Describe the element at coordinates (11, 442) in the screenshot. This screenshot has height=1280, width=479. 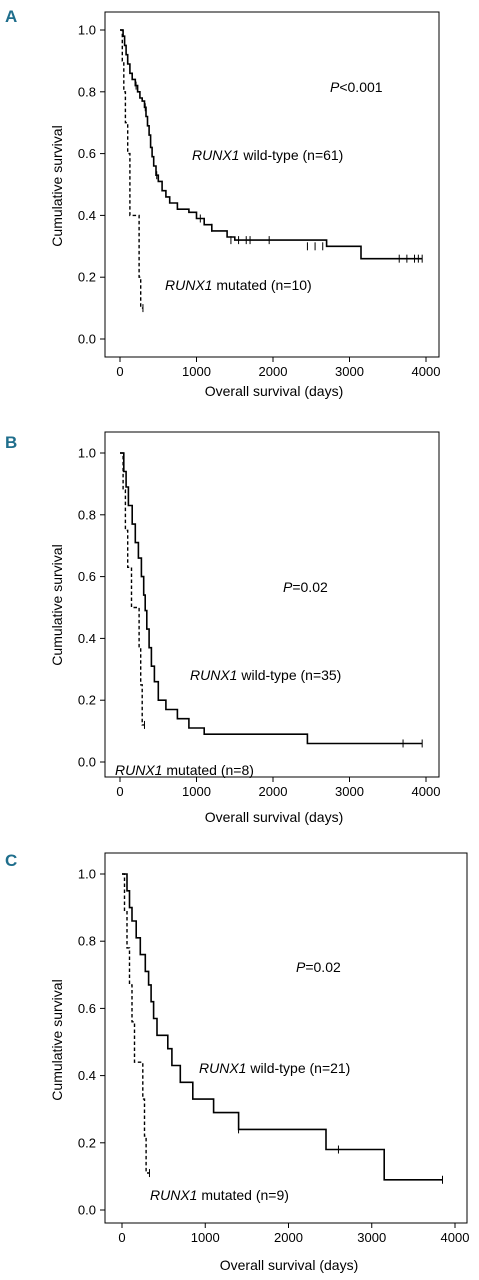
I see `panel-label: B` at that location.